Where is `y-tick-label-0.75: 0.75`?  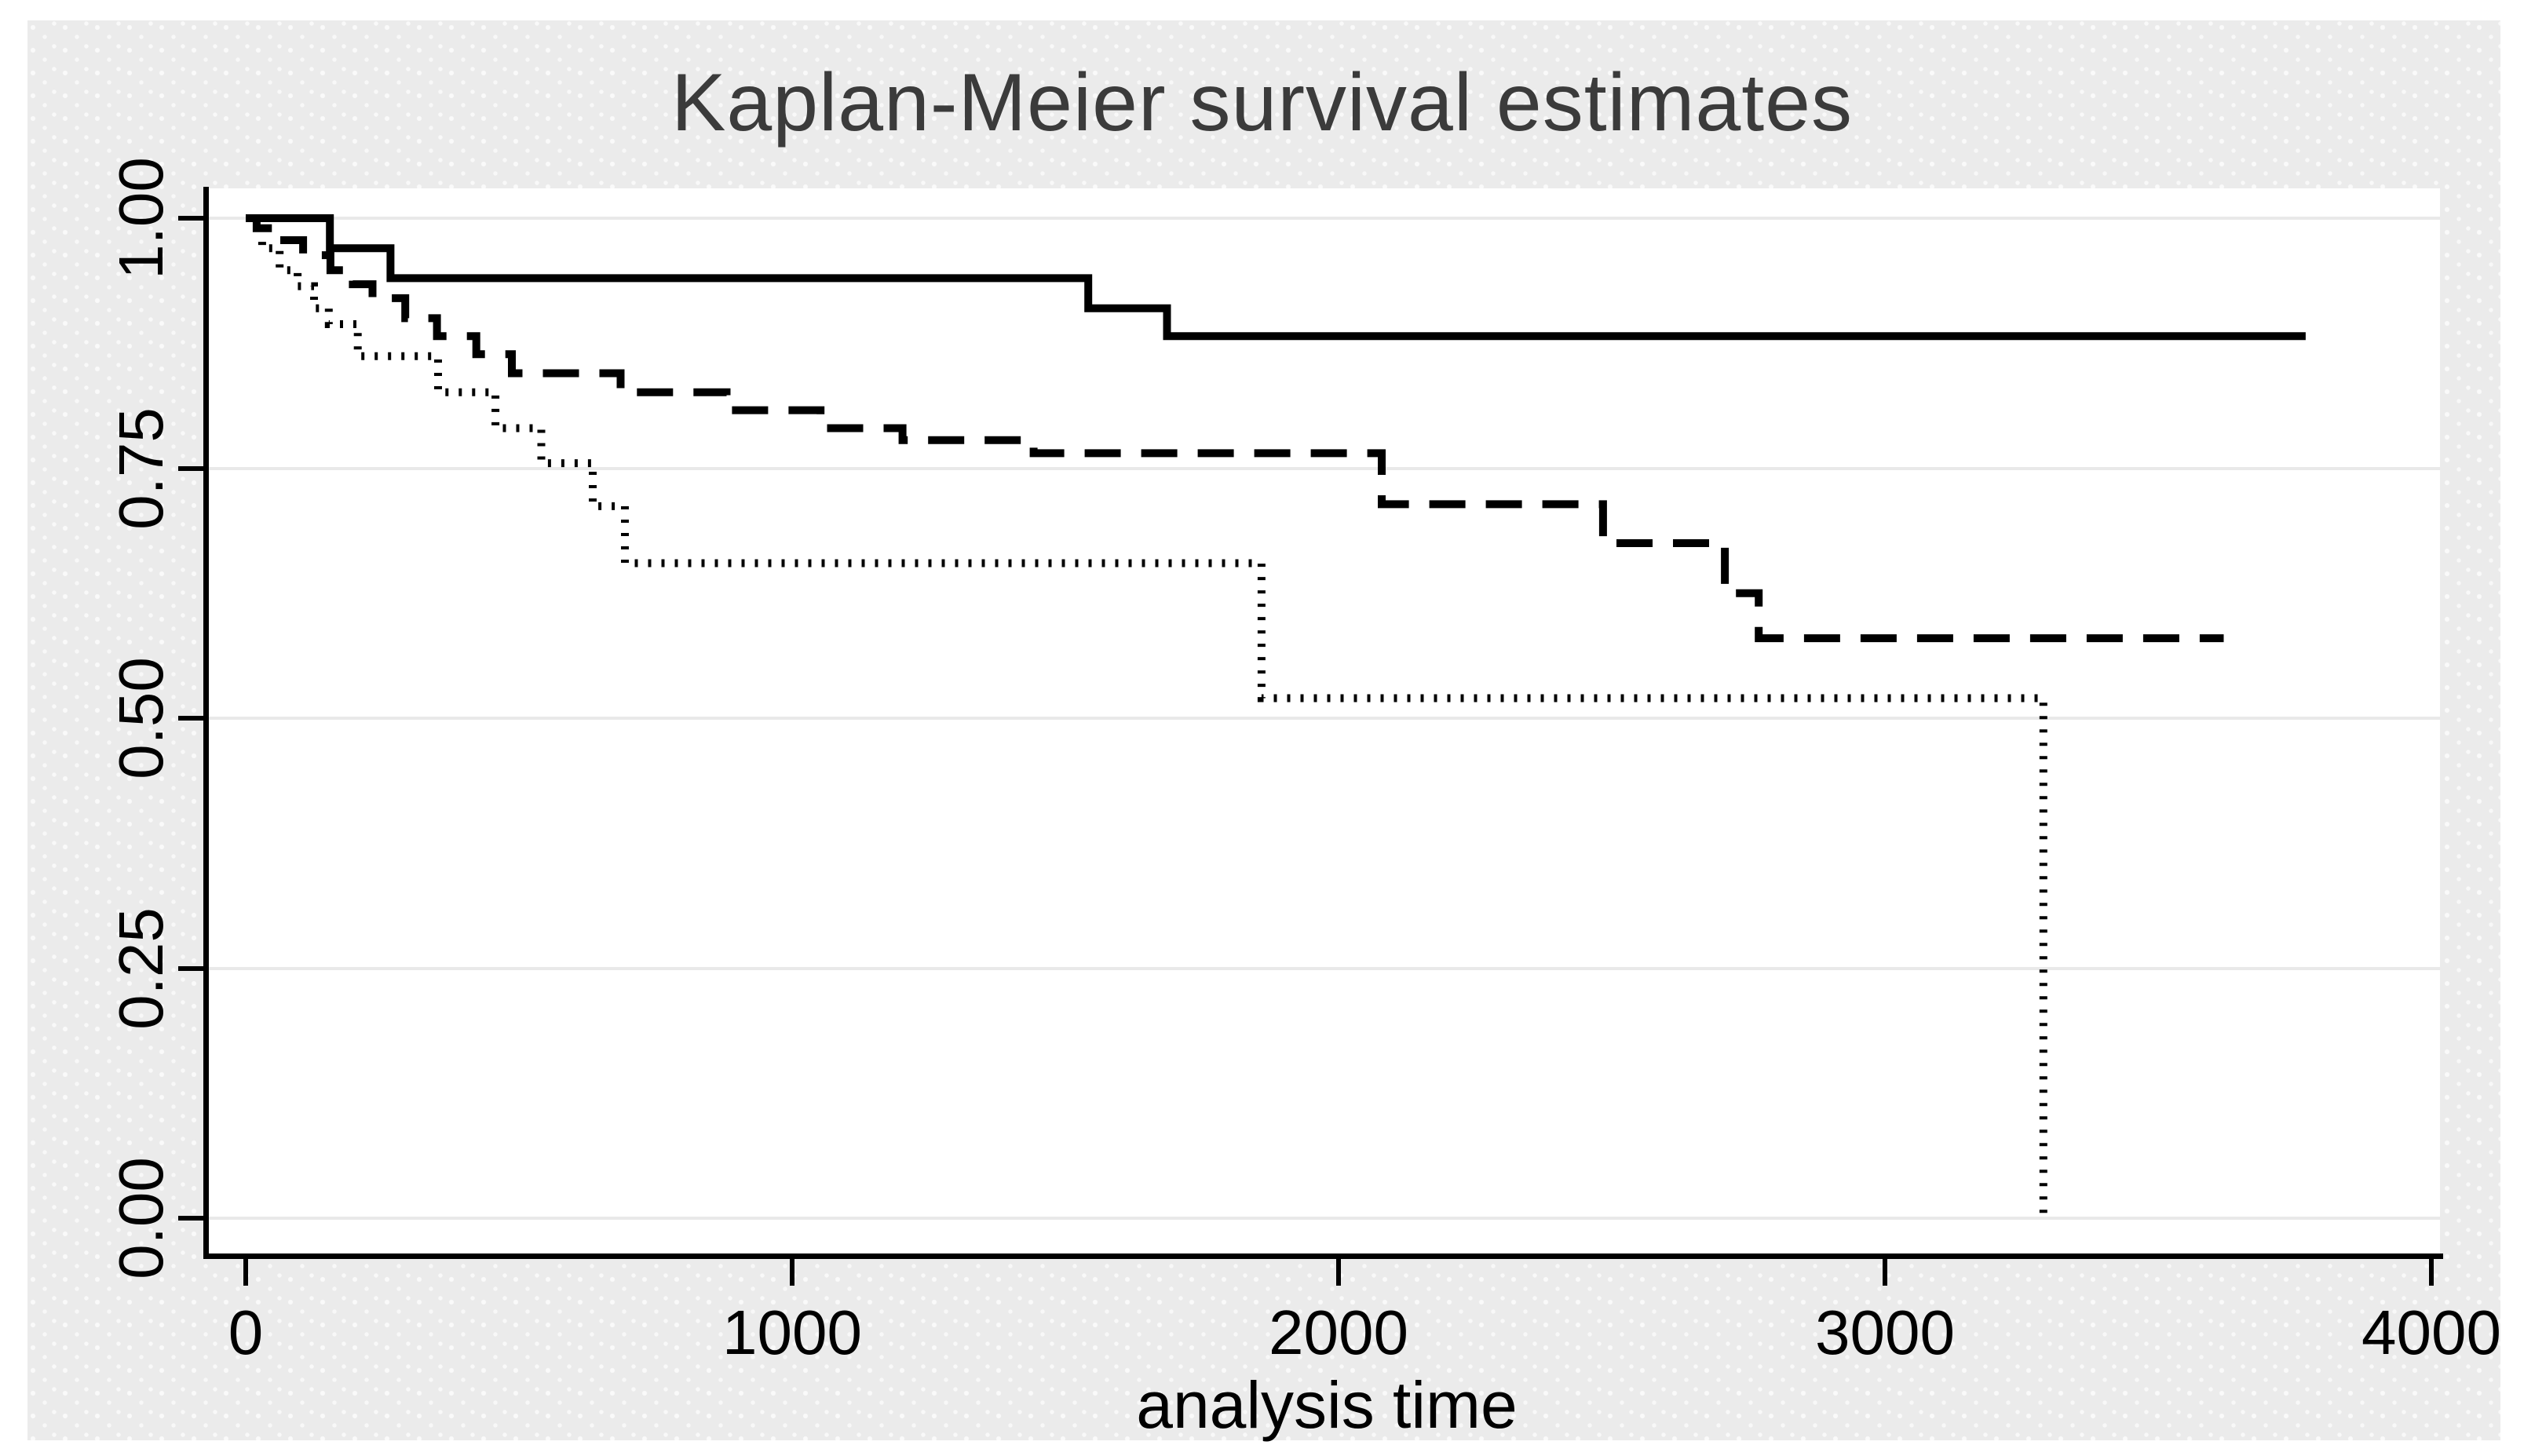 y-tick-label-0.75: 0.75 is located at coordinates (141, 468).